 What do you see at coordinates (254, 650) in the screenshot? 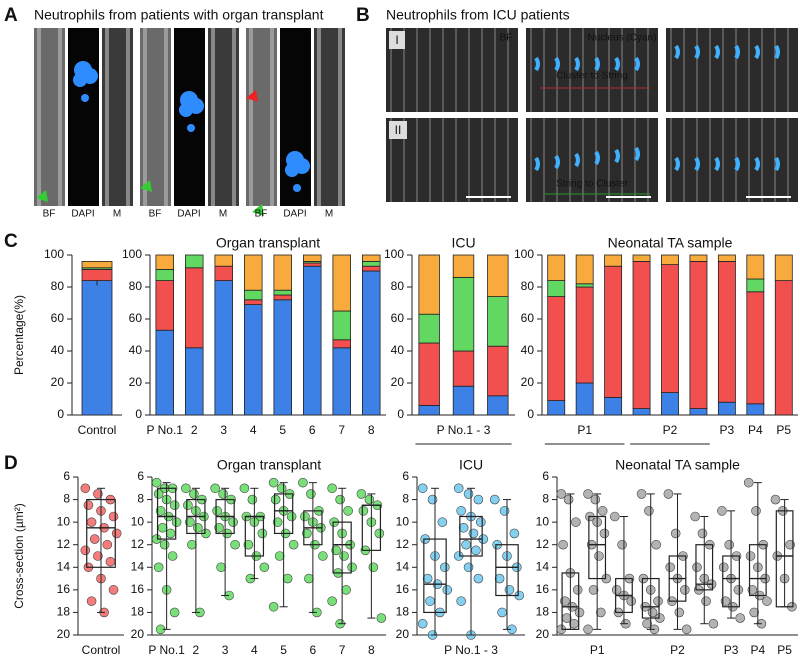
I see `x-tick-label: 4` at bounding box center [254, 650].